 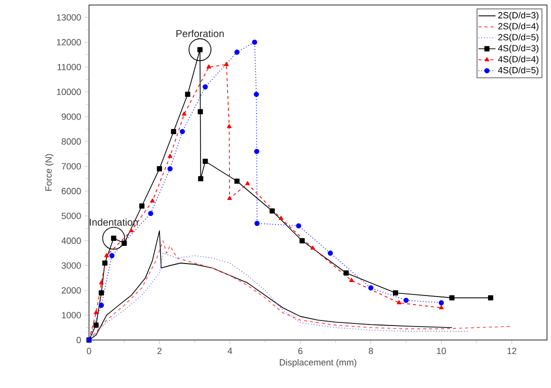 I want to click on y-tick-label: 5000, so click(x=71, y=216).